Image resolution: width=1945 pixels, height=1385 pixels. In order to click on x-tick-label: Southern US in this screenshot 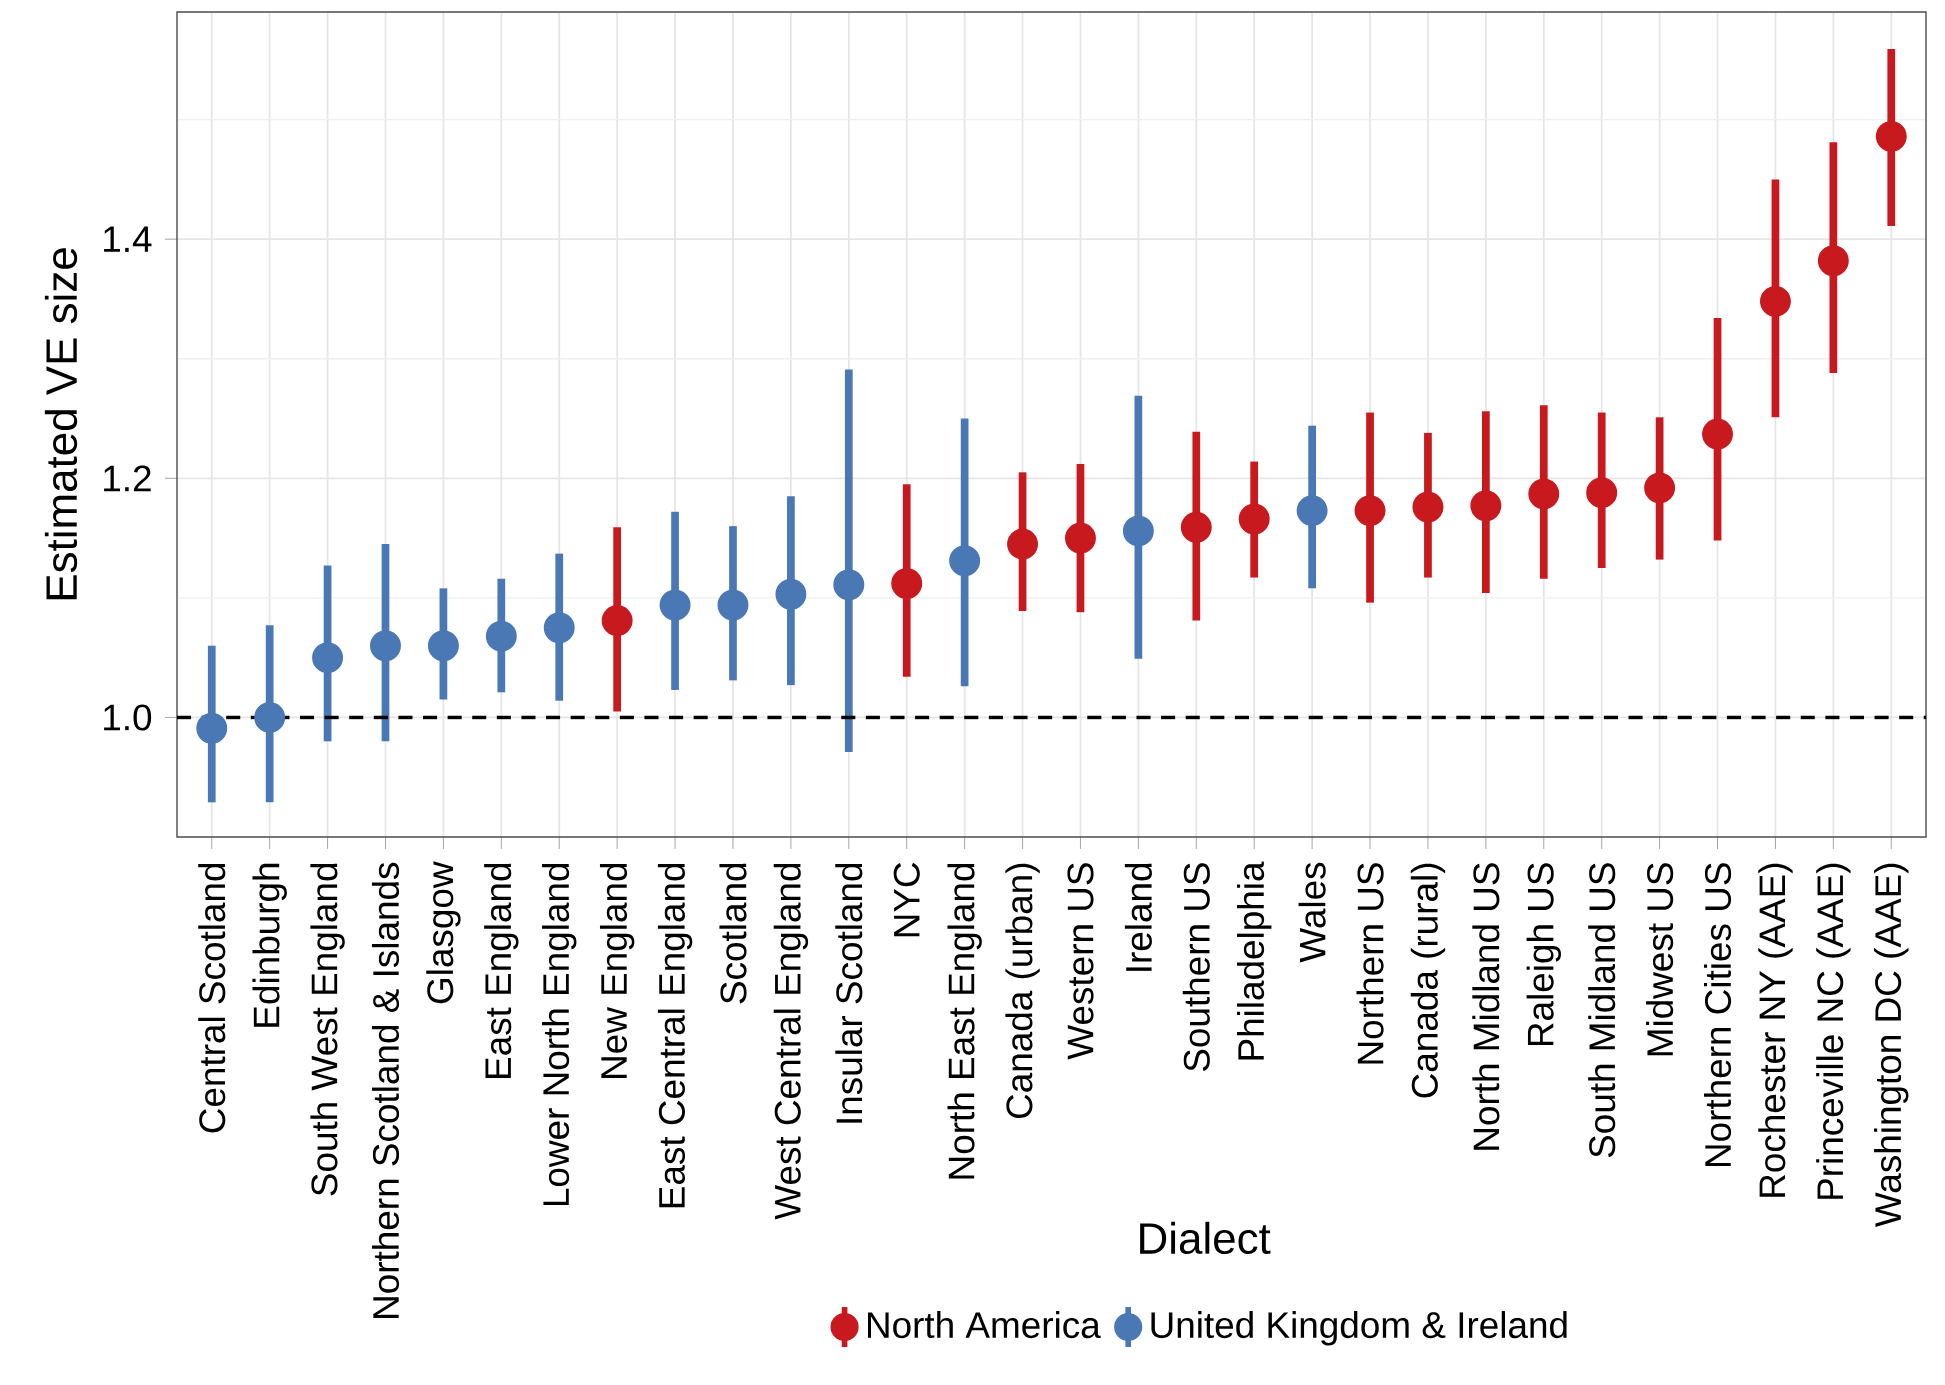, I will do `click(1196, 967)`.